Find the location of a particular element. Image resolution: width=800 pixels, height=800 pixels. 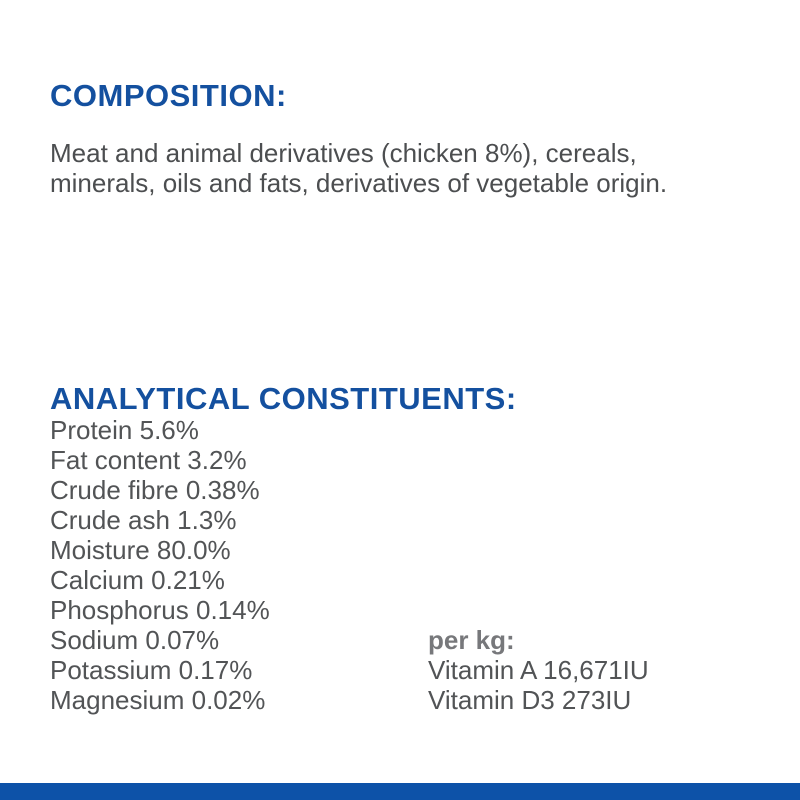

per-kg-label: per kg: is located at coordinates (471, 640).